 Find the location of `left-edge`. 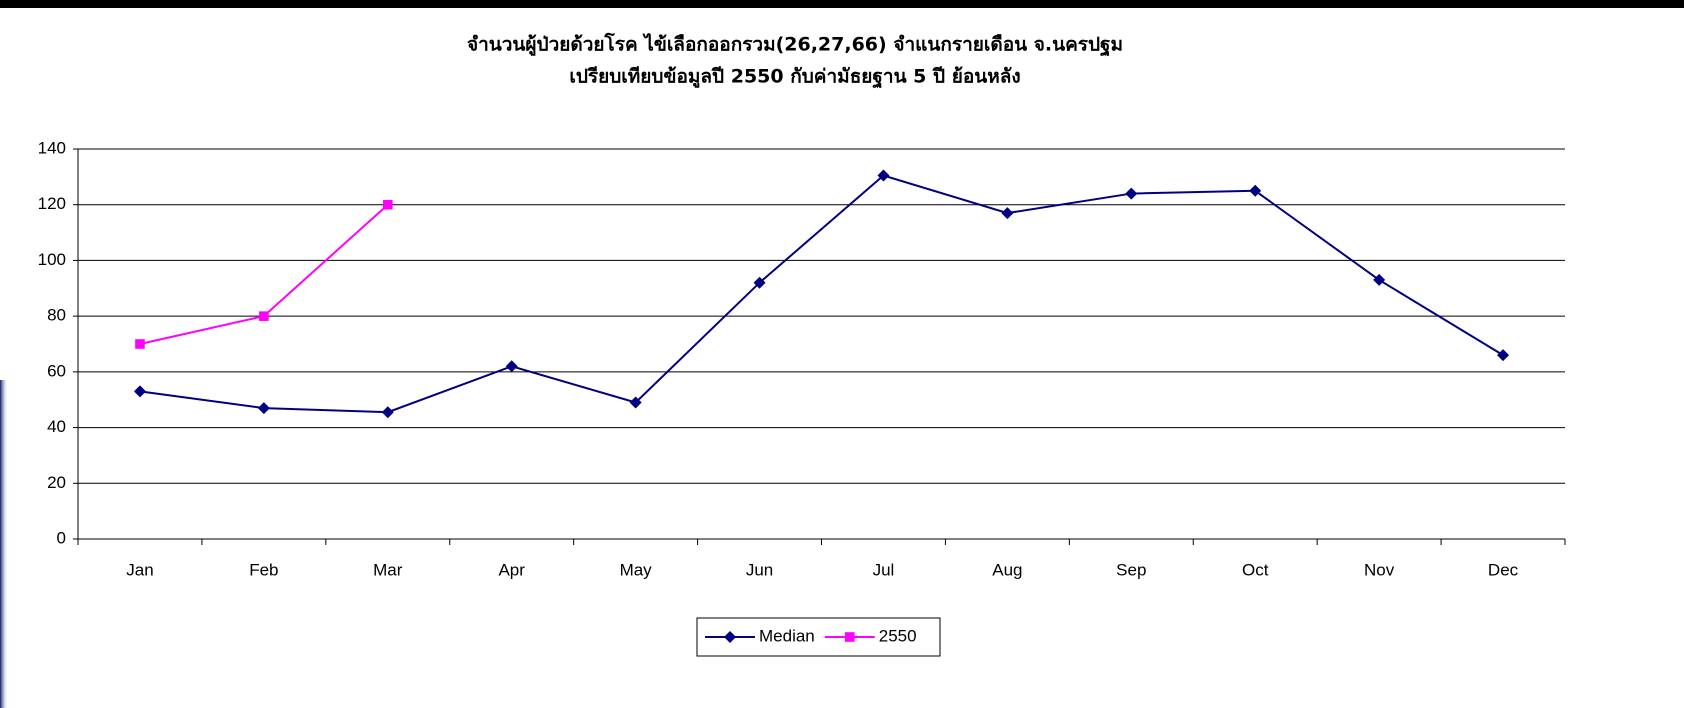

left-edge is located at coordinates (4, 544).